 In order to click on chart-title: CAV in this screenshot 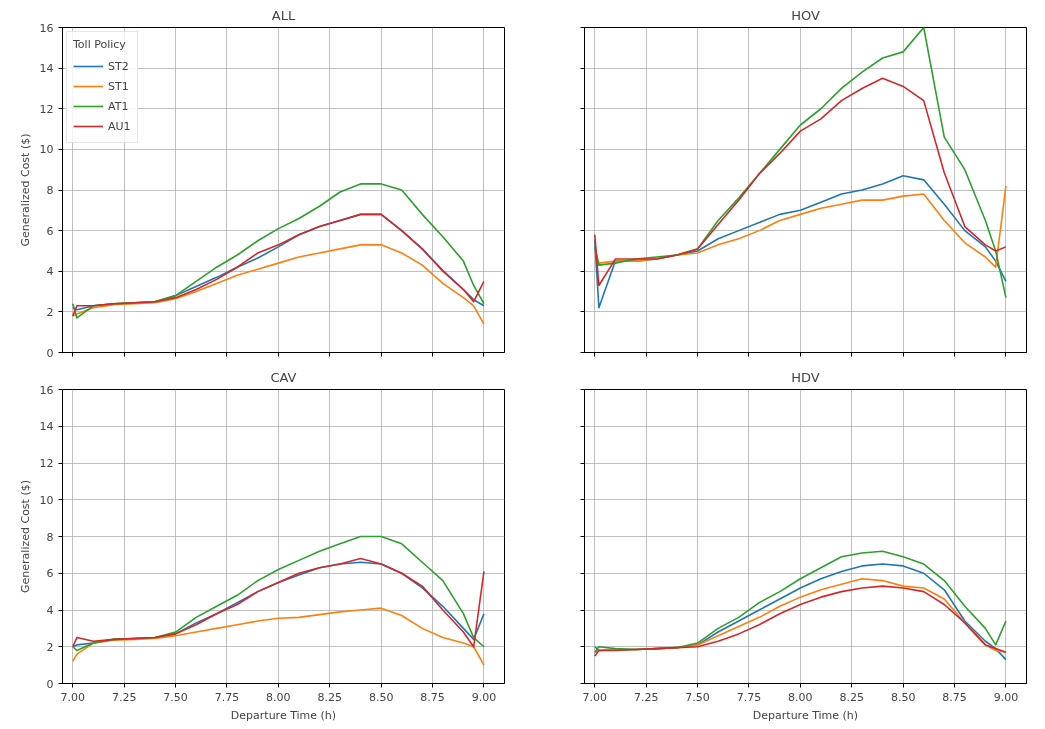, I will do `click(283, 377)`.